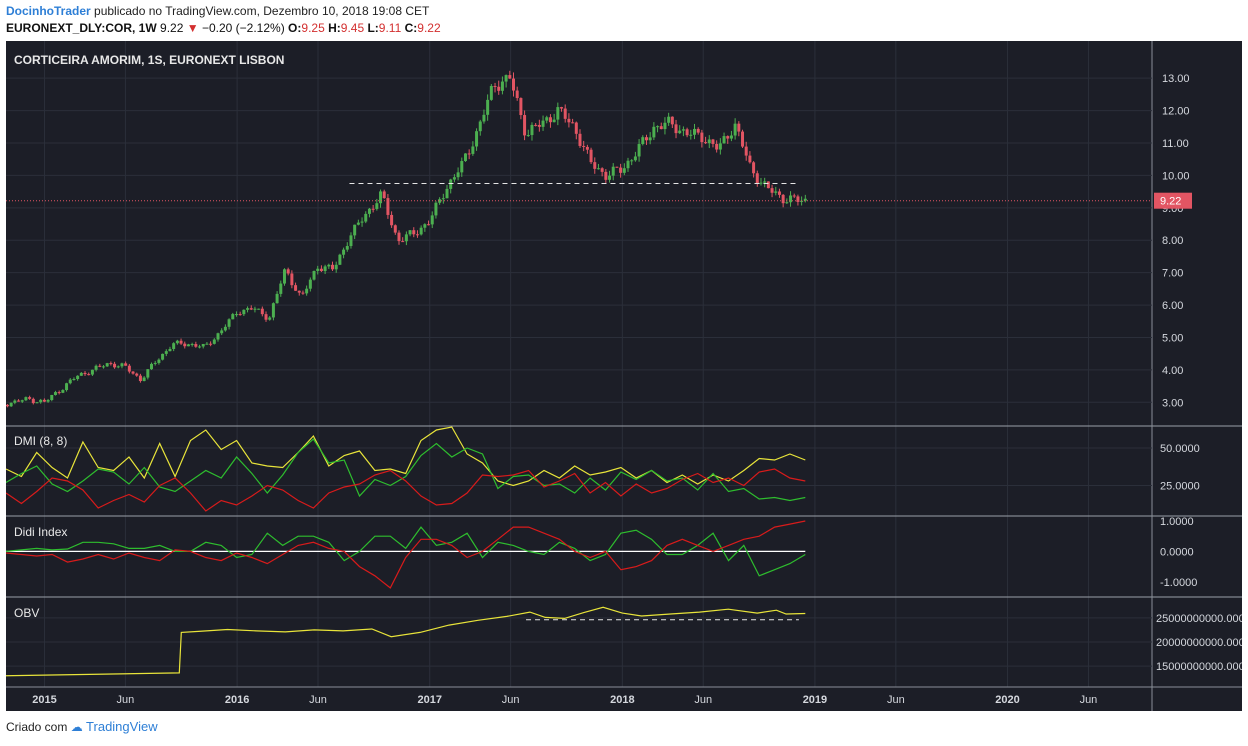 The image size is (1248, 746). I want to click on created-with-text: Criado com, so click(37, 727).